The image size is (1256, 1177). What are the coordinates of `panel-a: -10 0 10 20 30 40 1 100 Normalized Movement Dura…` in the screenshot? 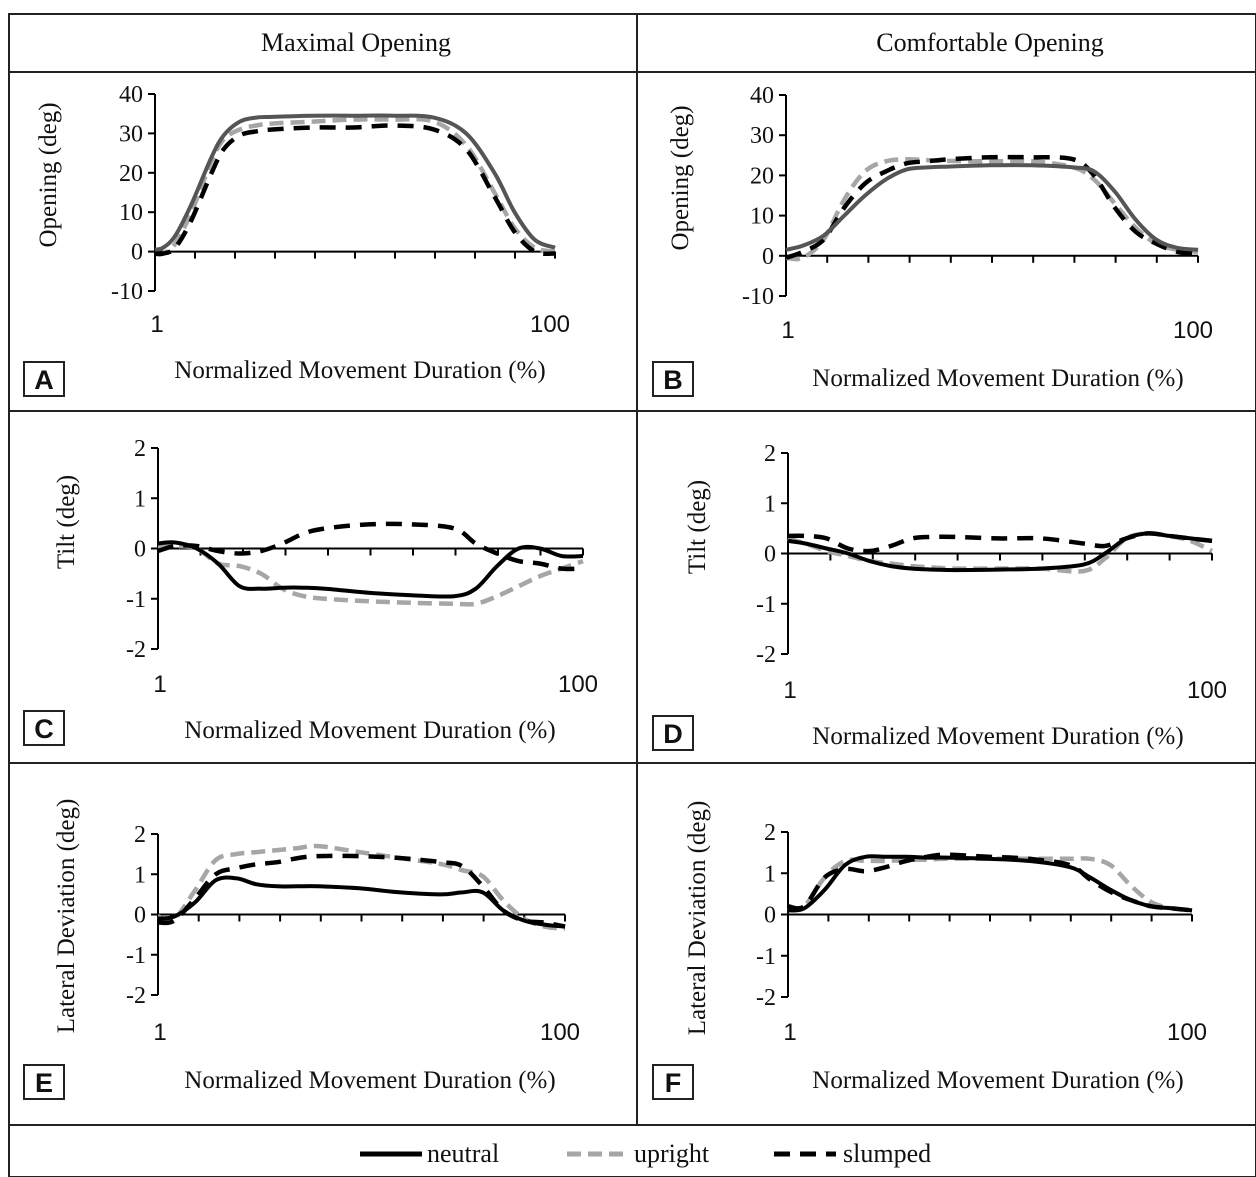 It's located at (296, 239).